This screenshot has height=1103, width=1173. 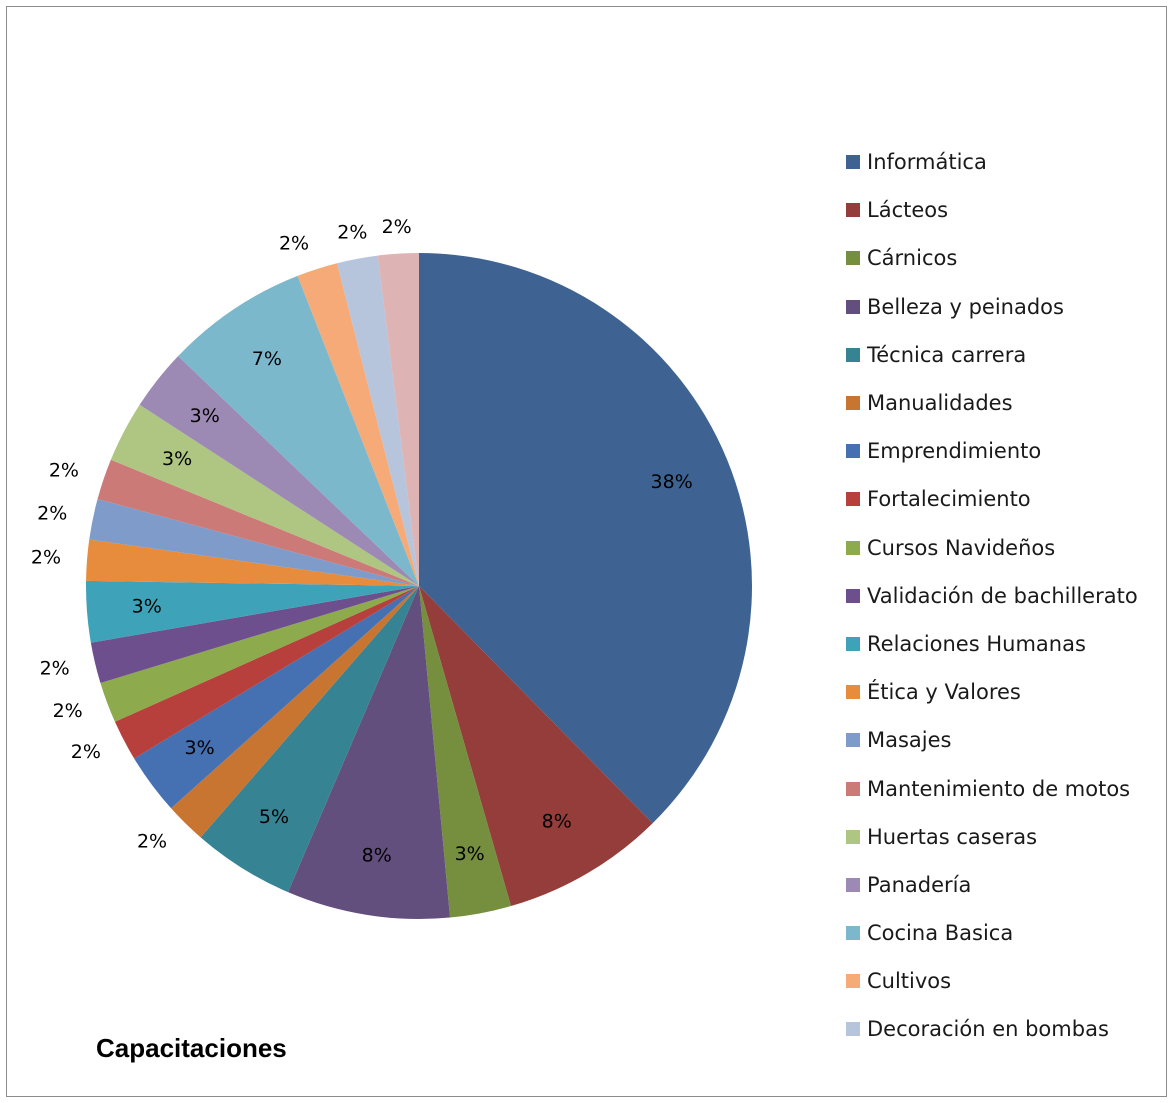 What do you see at coordinates (912, 258) in the screenshot?
I see `legend-label: Cárnicos` at bounding box center [912, 258].